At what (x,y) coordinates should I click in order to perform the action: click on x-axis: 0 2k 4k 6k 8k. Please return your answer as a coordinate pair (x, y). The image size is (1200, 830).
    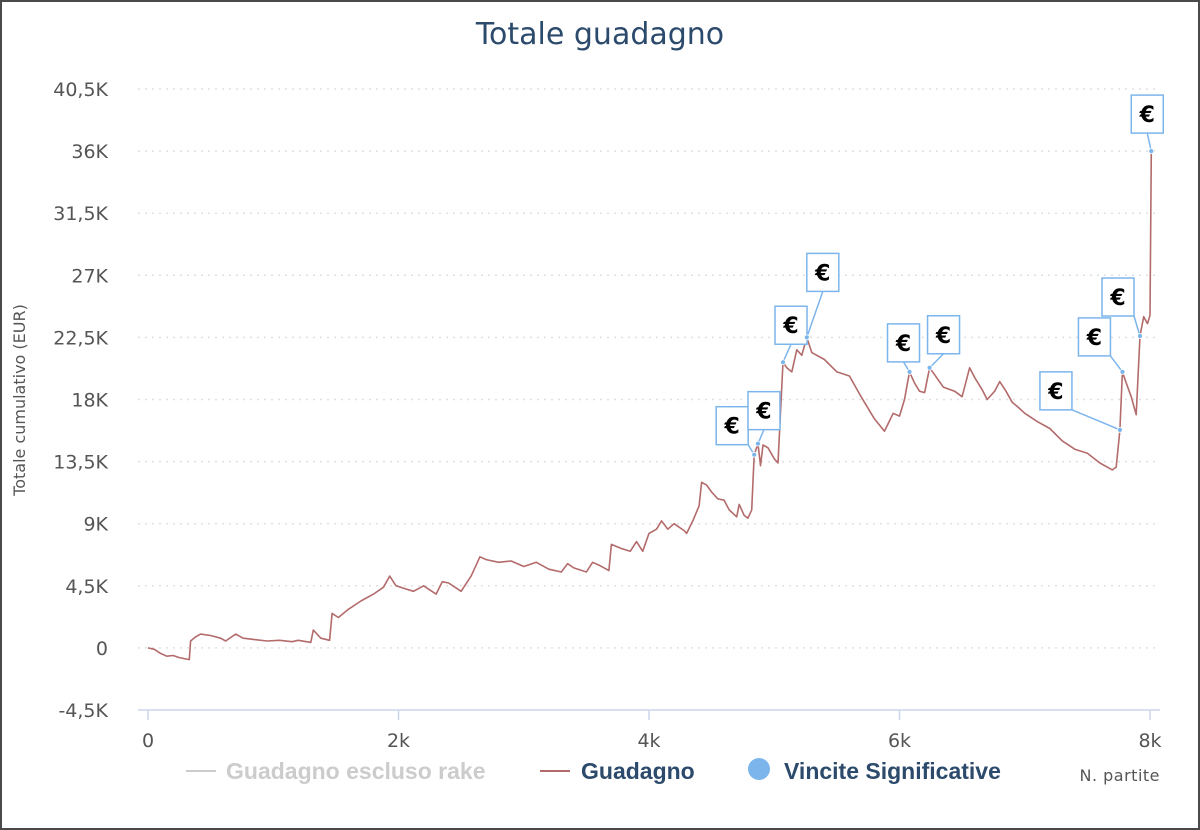
    Looking at the image, I should click on (650, 730).